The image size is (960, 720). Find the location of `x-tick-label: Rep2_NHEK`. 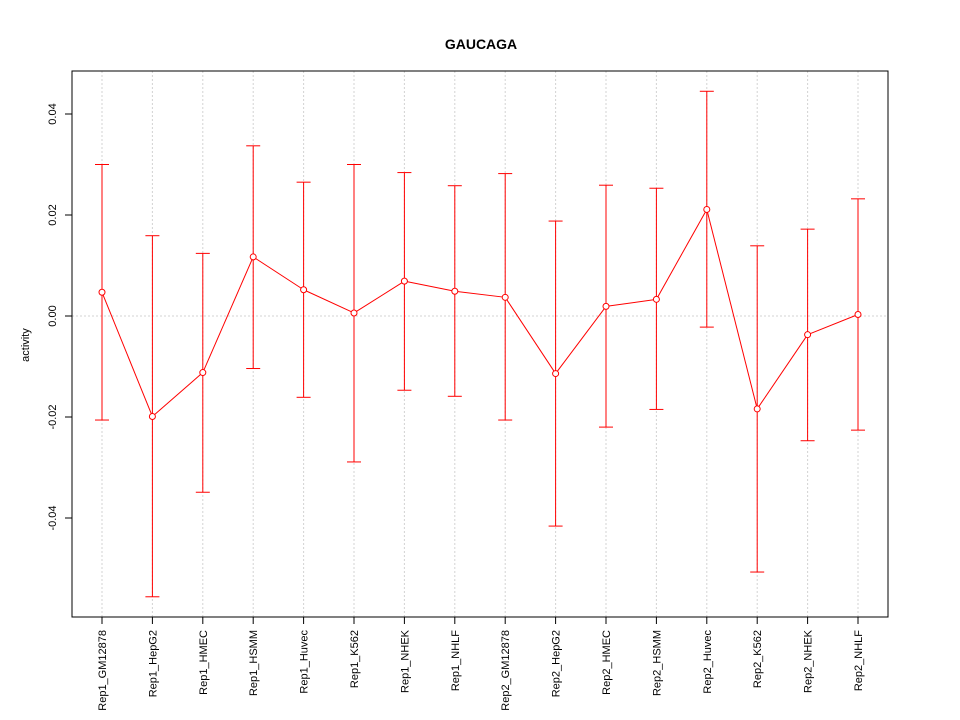

x-tick-label: Rep2_NHEK is located at coordinates (809, 661).